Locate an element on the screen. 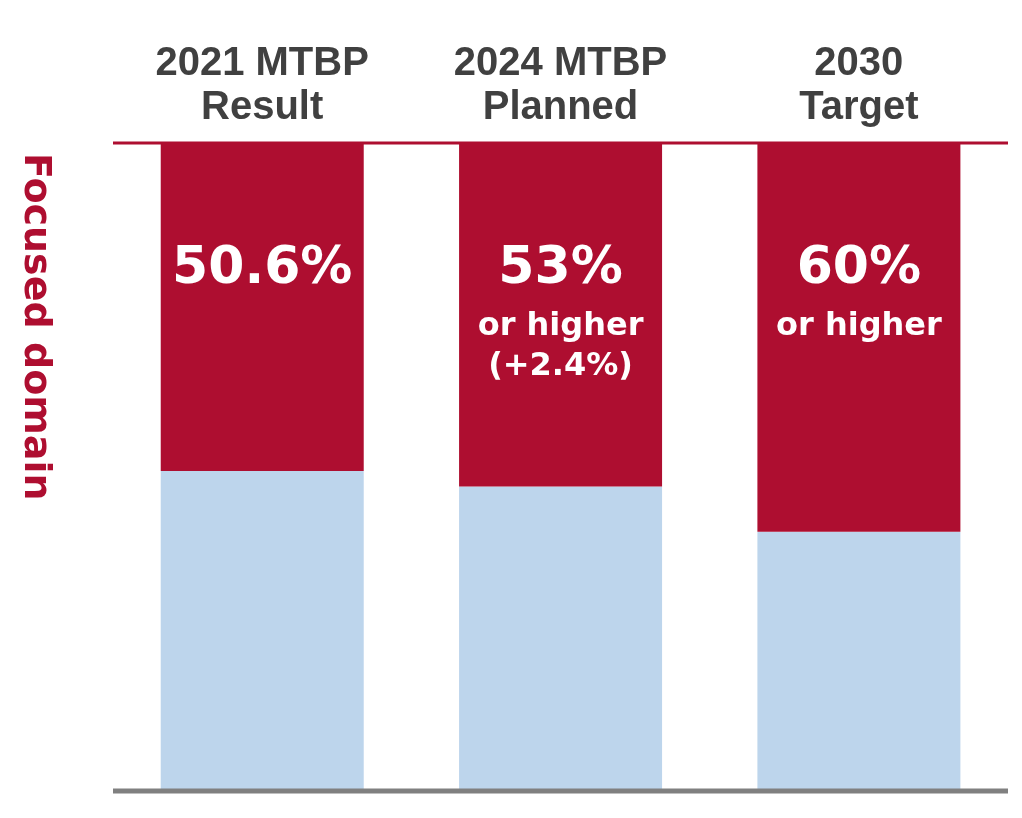 This screenshot has width=1022, height=818. x-tick-label: 2030 Target is located at coordinates (859, 83).